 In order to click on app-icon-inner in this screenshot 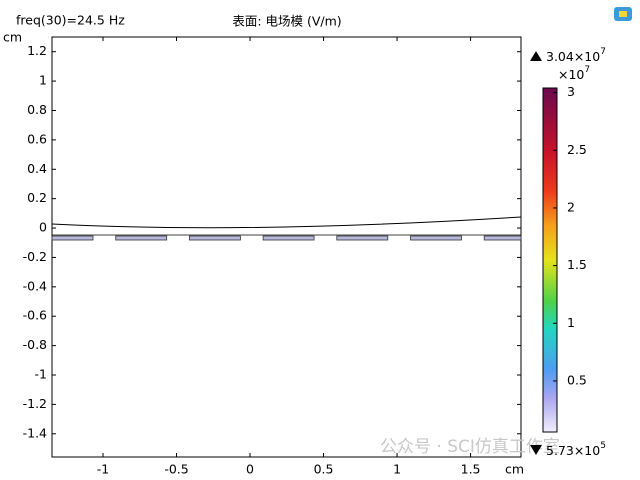, I will do `click(623, 14)`.